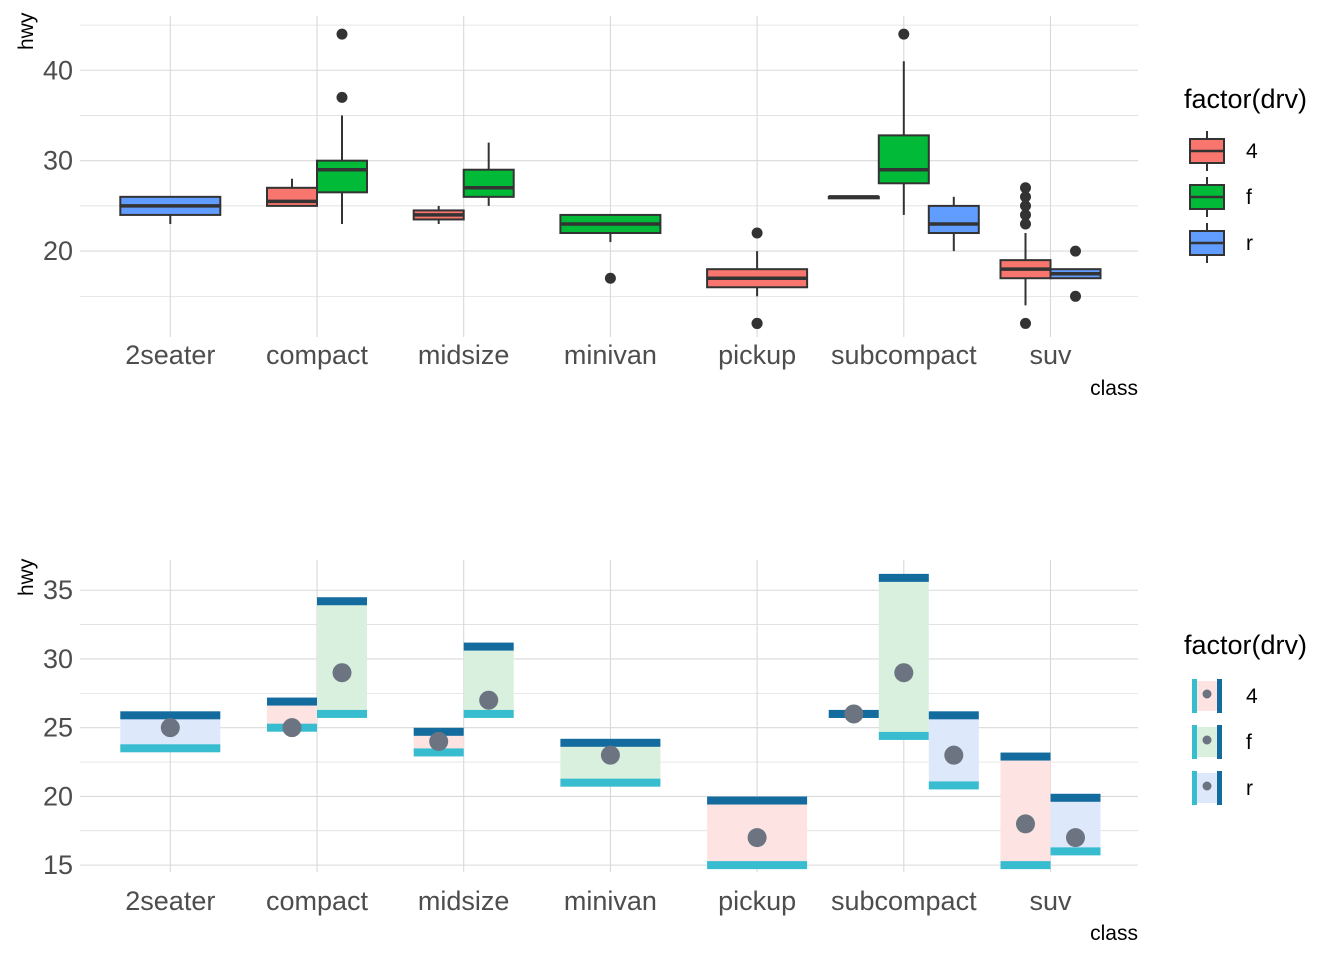  Describe the element at coordinates (26, 577) in the screenshot. I see `interval-y-axis-title: hwy` at that location.